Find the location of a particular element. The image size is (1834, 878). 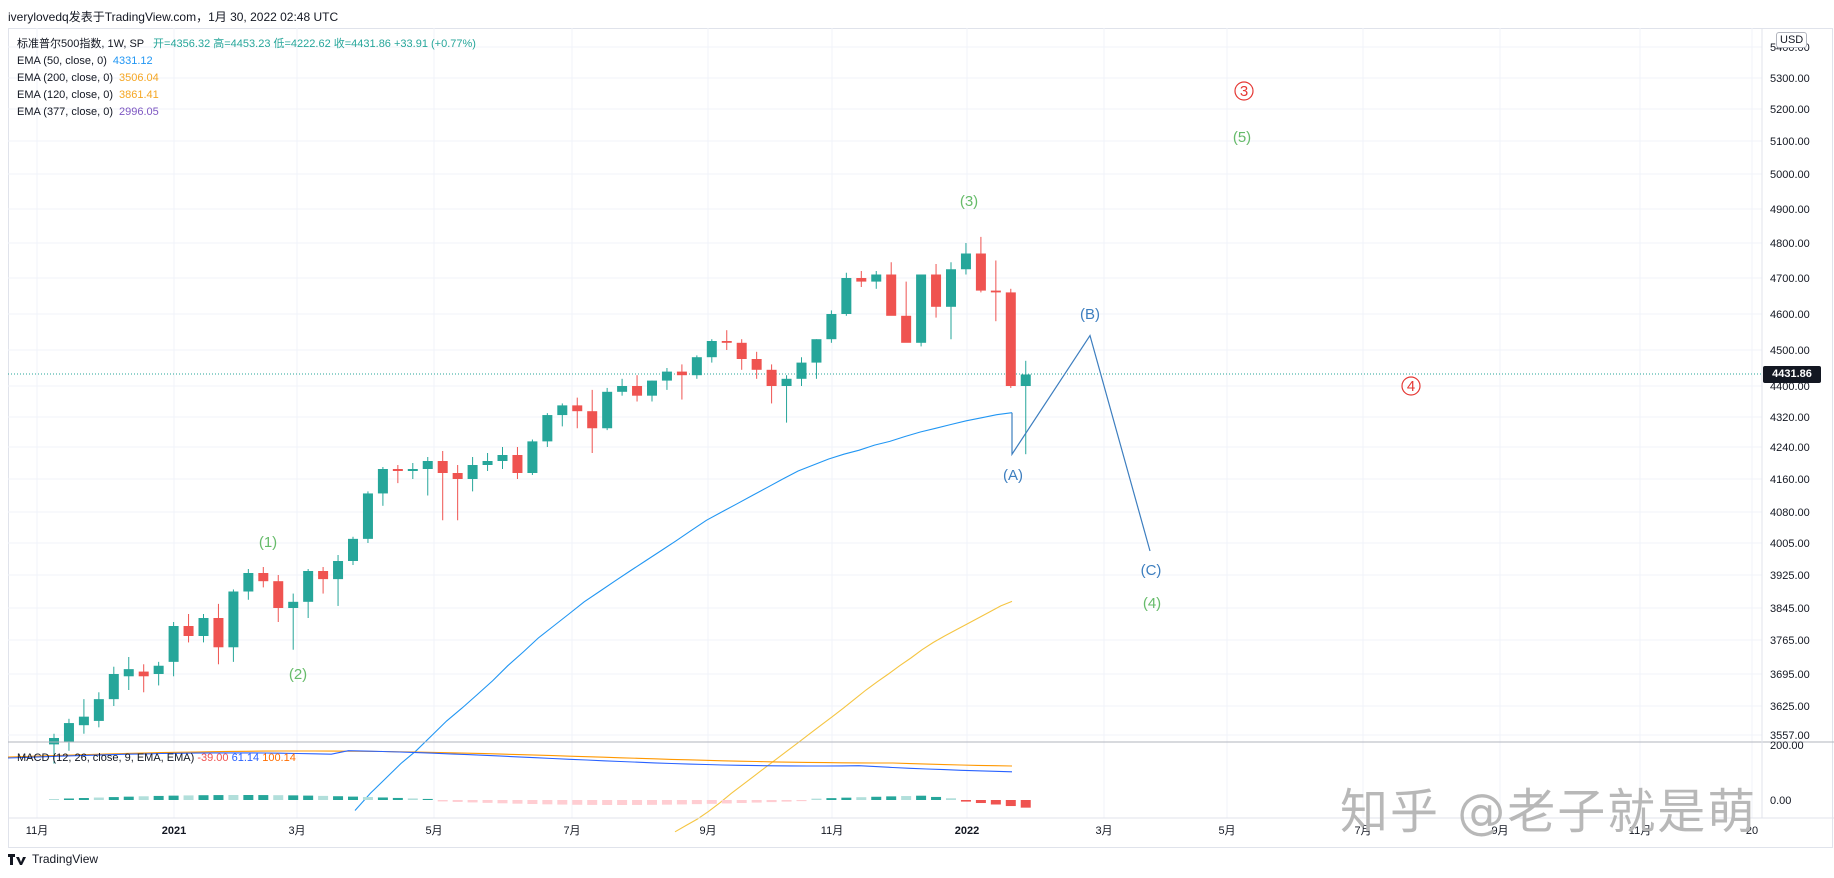

wave-label: (2) is located at coordinates (298, 674).